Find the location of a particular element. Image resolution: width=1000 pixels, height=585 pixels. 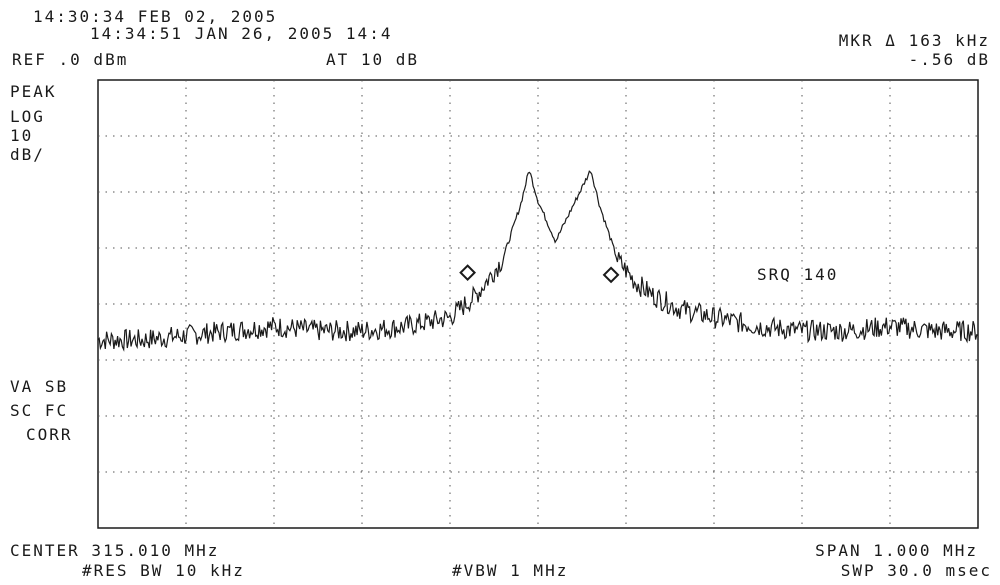

correction-indicator: CORR is located at coordinates (49, 434).